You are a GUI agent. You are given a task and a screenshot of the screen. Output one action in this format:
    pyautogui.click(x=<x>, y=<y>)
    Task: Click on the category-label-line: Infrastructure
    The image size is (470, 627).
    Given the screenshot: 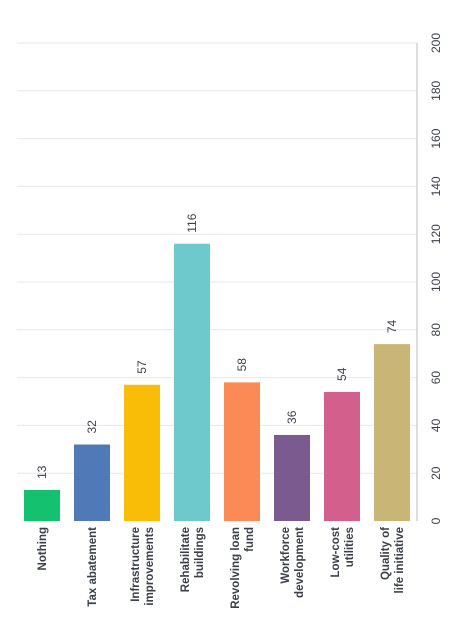 What is the action you would take?
    pyautogui.click(x=136, y=564)
    